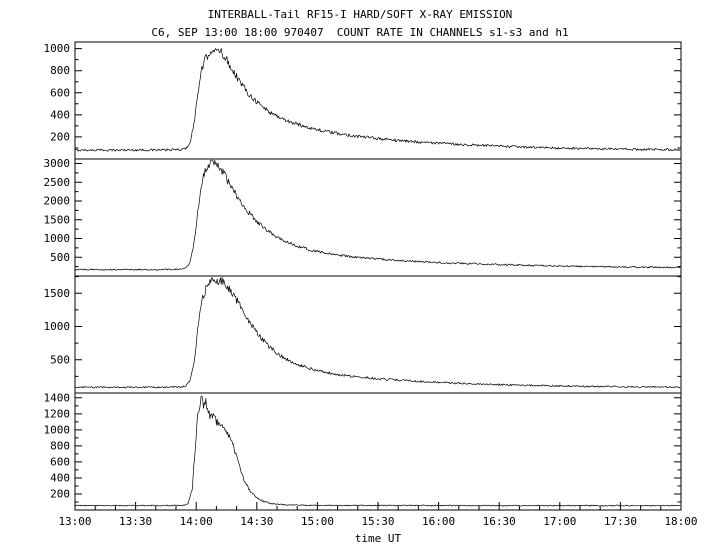  I want to click on y-tick-label: 3000, so click(57, 163).